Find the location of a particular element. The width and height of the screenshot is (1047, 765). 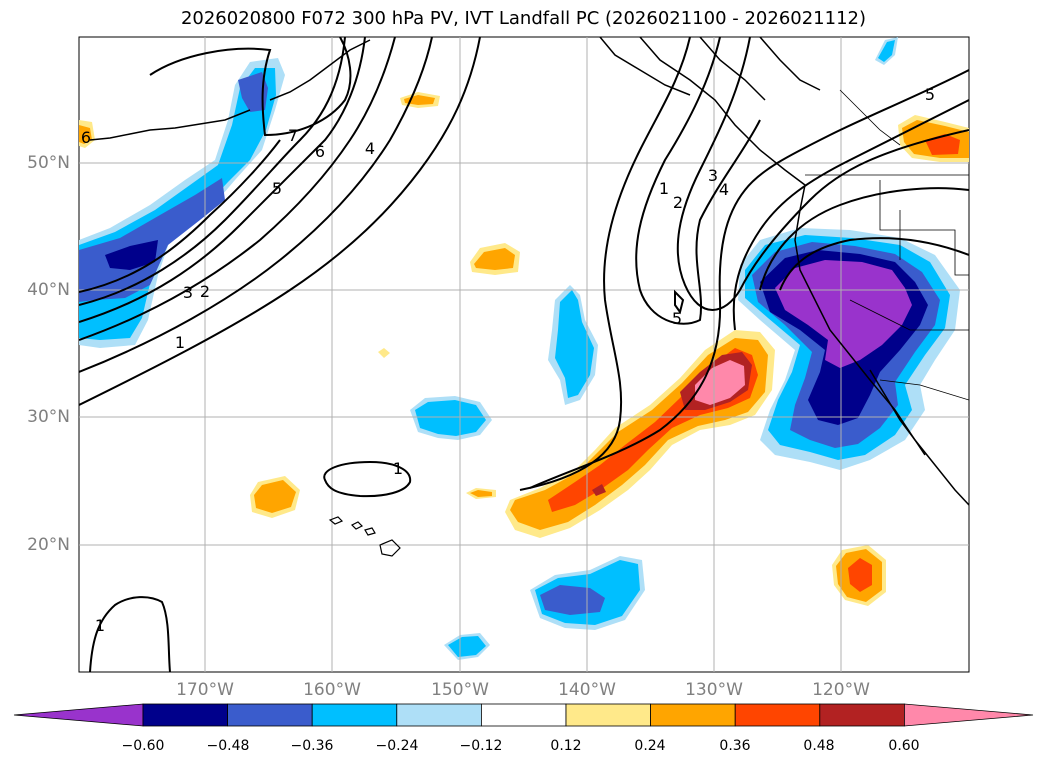

colorbar-tick-label: 0.24 is located at coordinates (650, 746).